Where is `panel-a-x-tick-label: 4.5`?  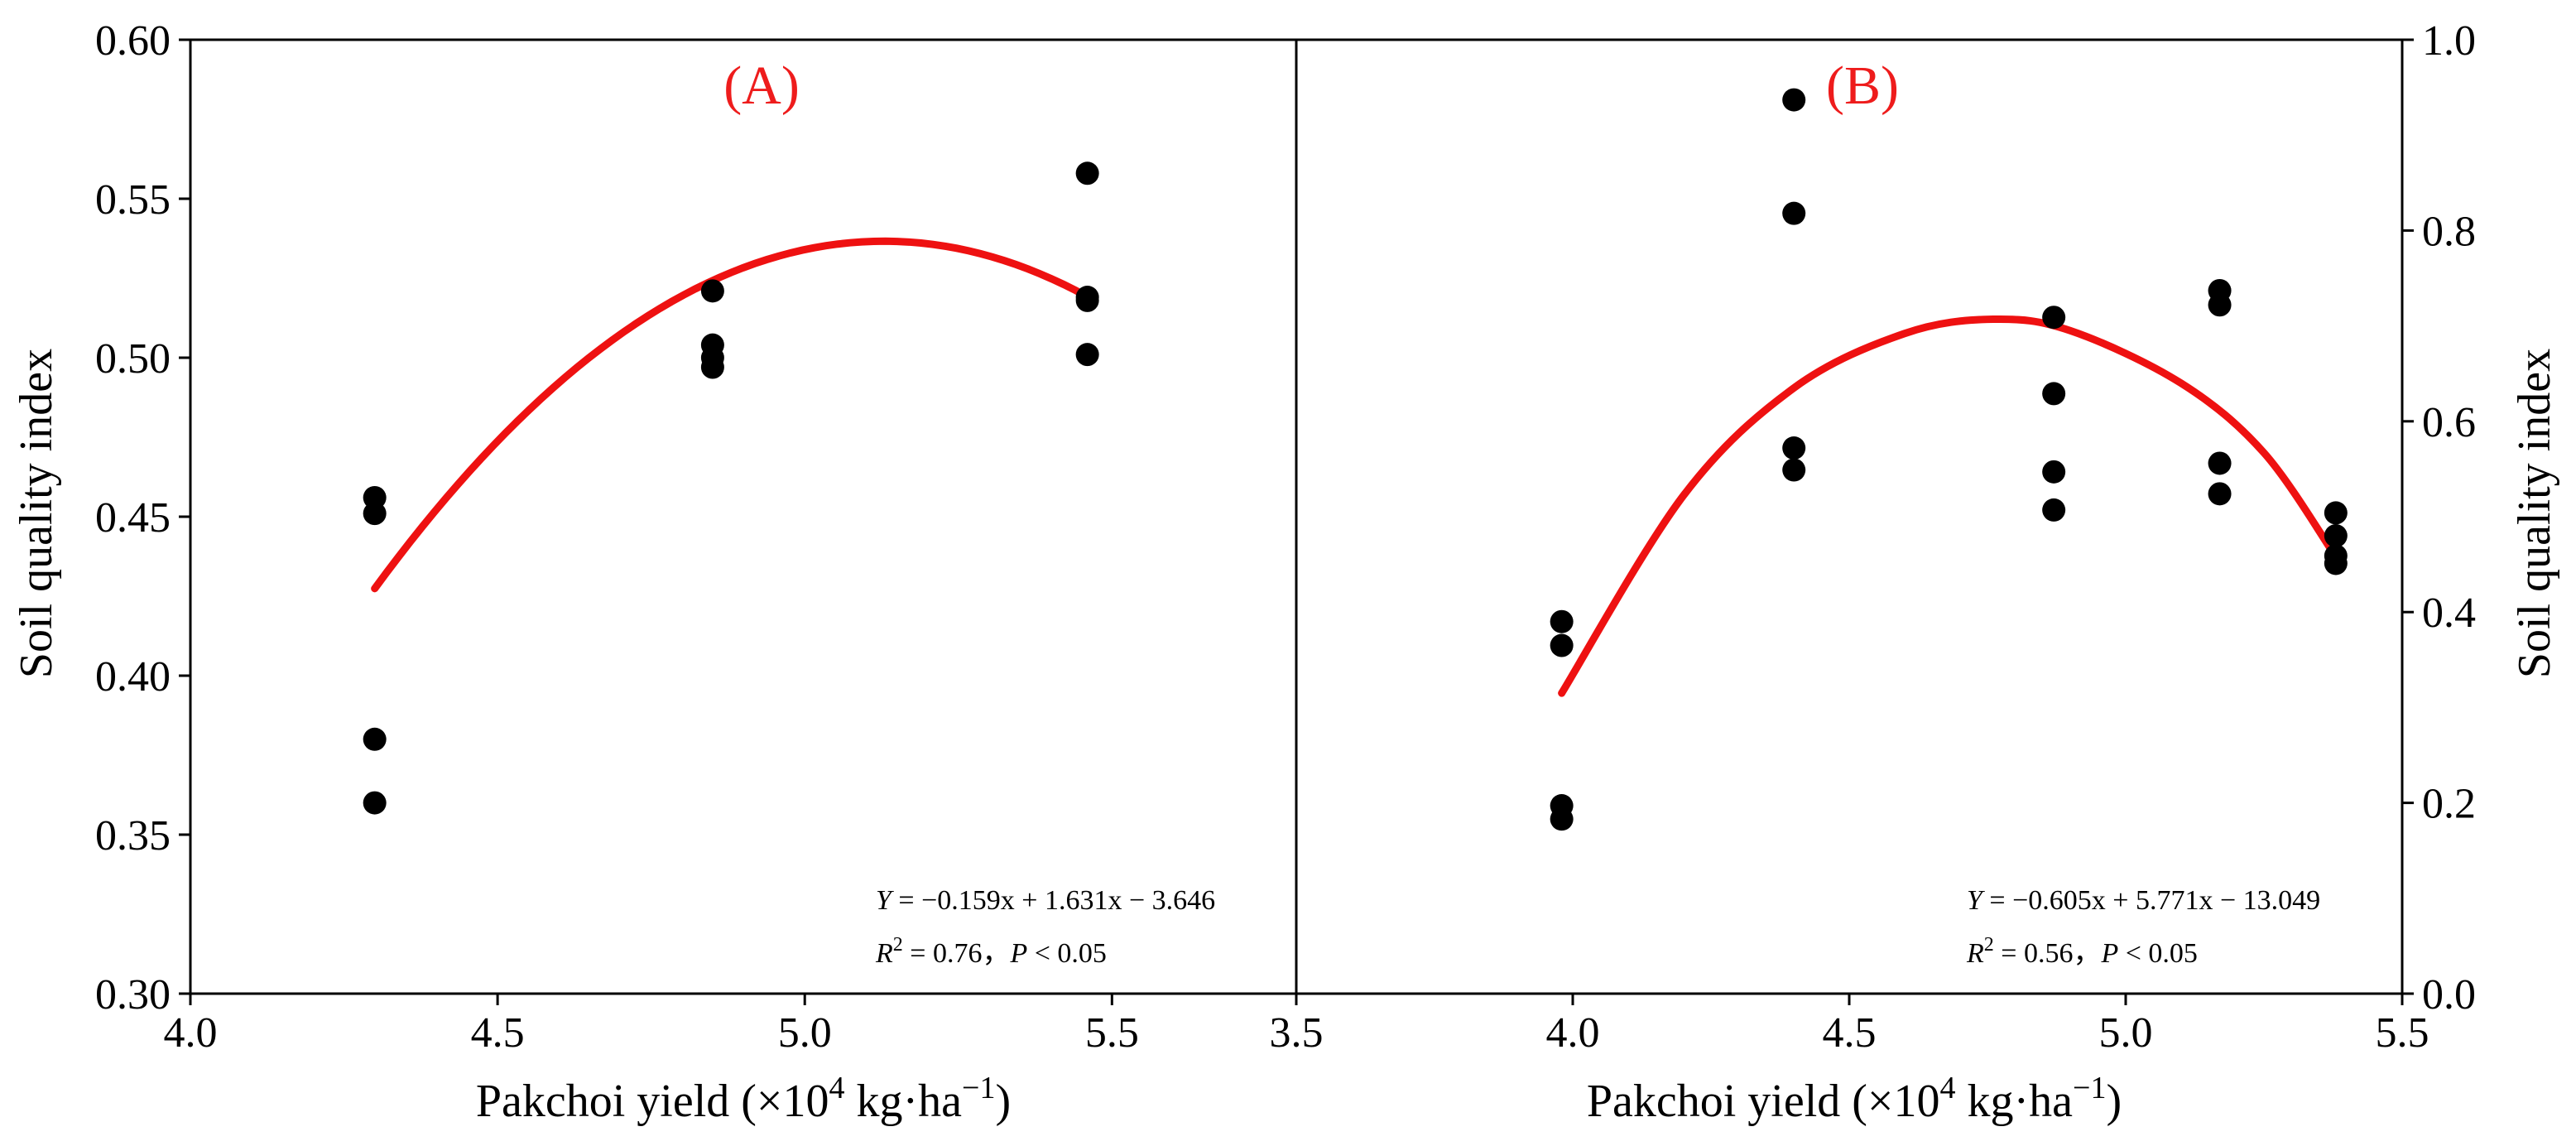
panel-a-x-tick-label: 4.5 is located at coordinates (498, 1033).